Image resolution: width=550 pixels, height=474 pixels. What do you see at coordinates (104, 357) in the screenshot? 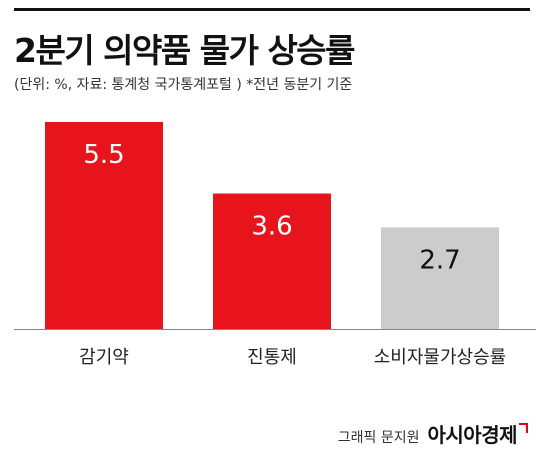
I see `category-label-1: 감기약` at bounding box center [104, 357].